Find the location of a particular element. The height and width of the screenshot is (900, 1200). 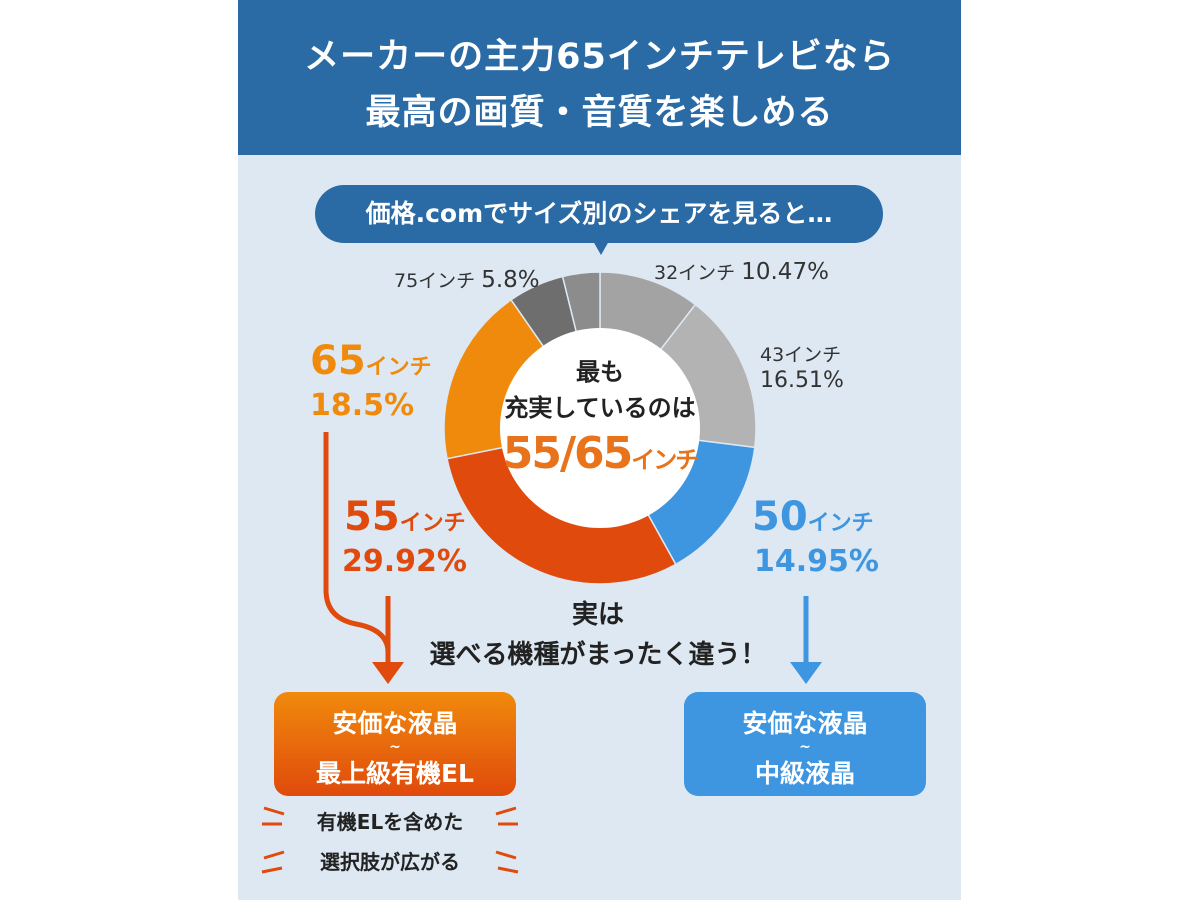

center-highlight-unit: インチ is located at coordinates (665, 460).